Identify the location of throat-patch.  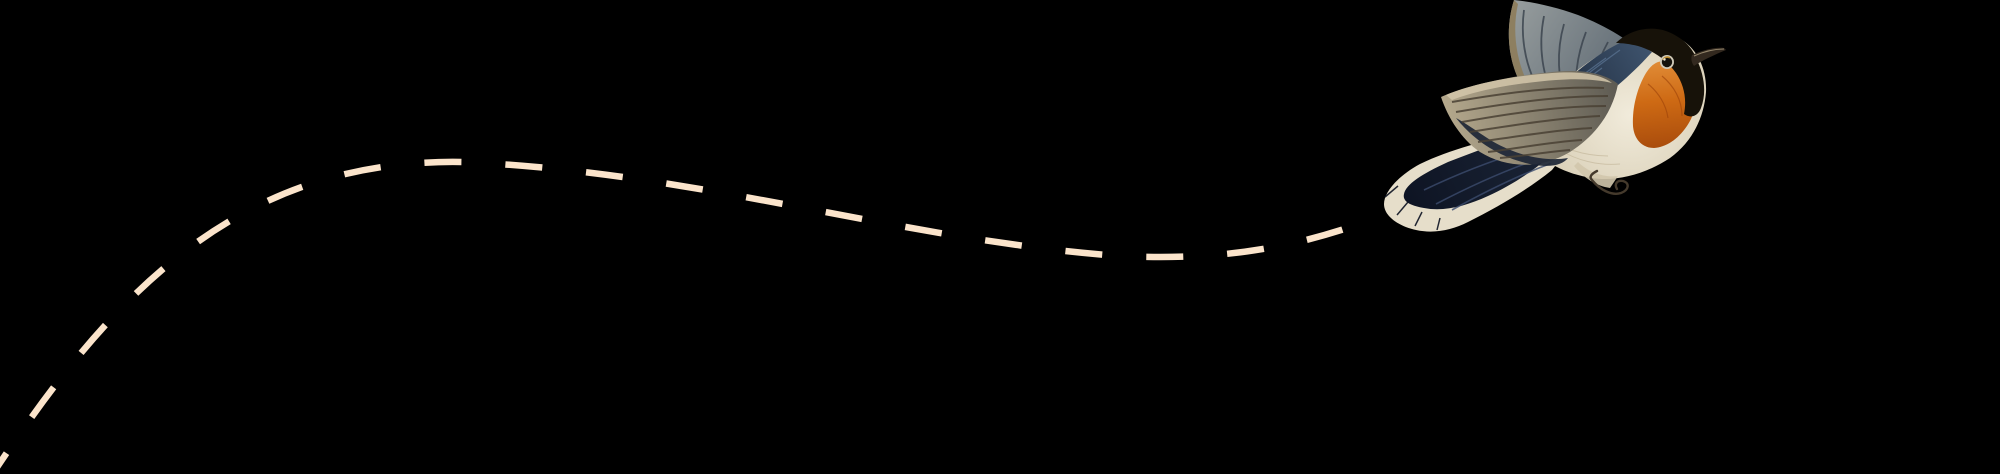
(1664, 104).